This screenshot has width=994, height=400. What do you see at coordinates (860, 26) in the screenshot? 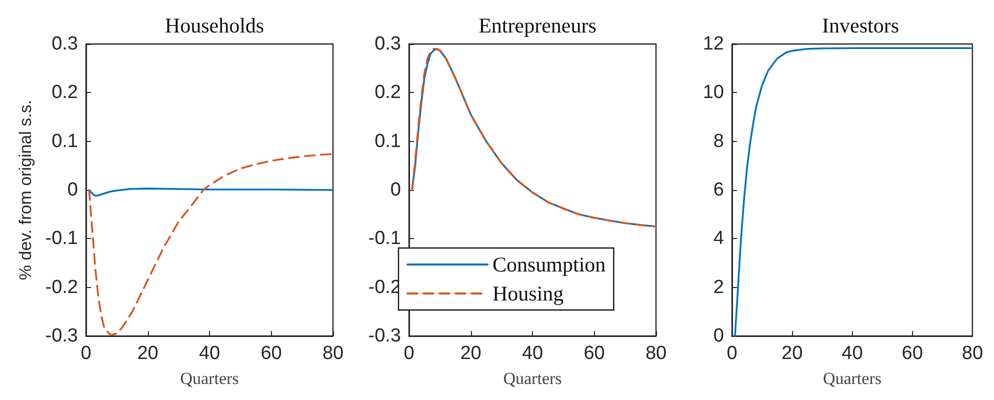
I see `chart-title: Investors` at bounding box center [860, 26].